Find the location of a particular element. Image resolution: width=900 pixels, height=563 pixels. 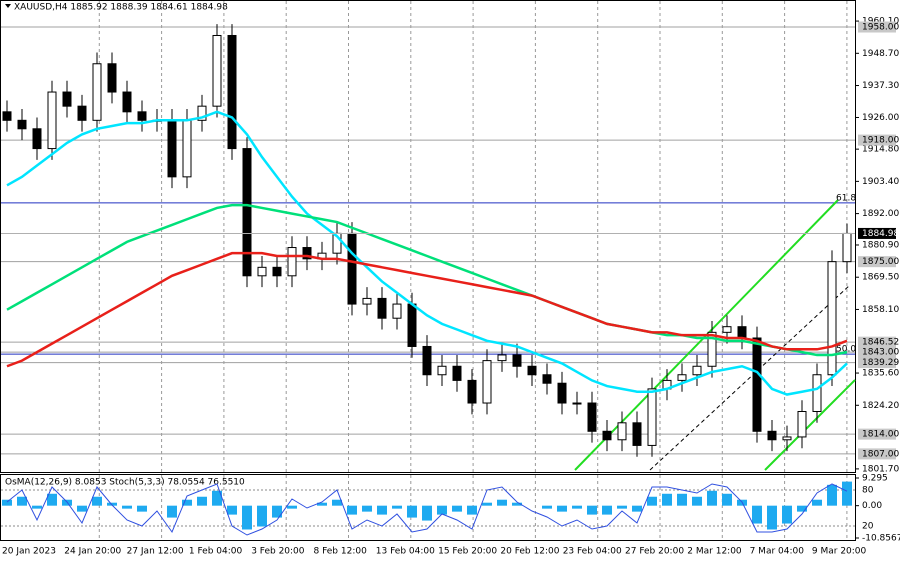

x-tick-label: 20 Jan 2023 is located at coordinates (29, 552).